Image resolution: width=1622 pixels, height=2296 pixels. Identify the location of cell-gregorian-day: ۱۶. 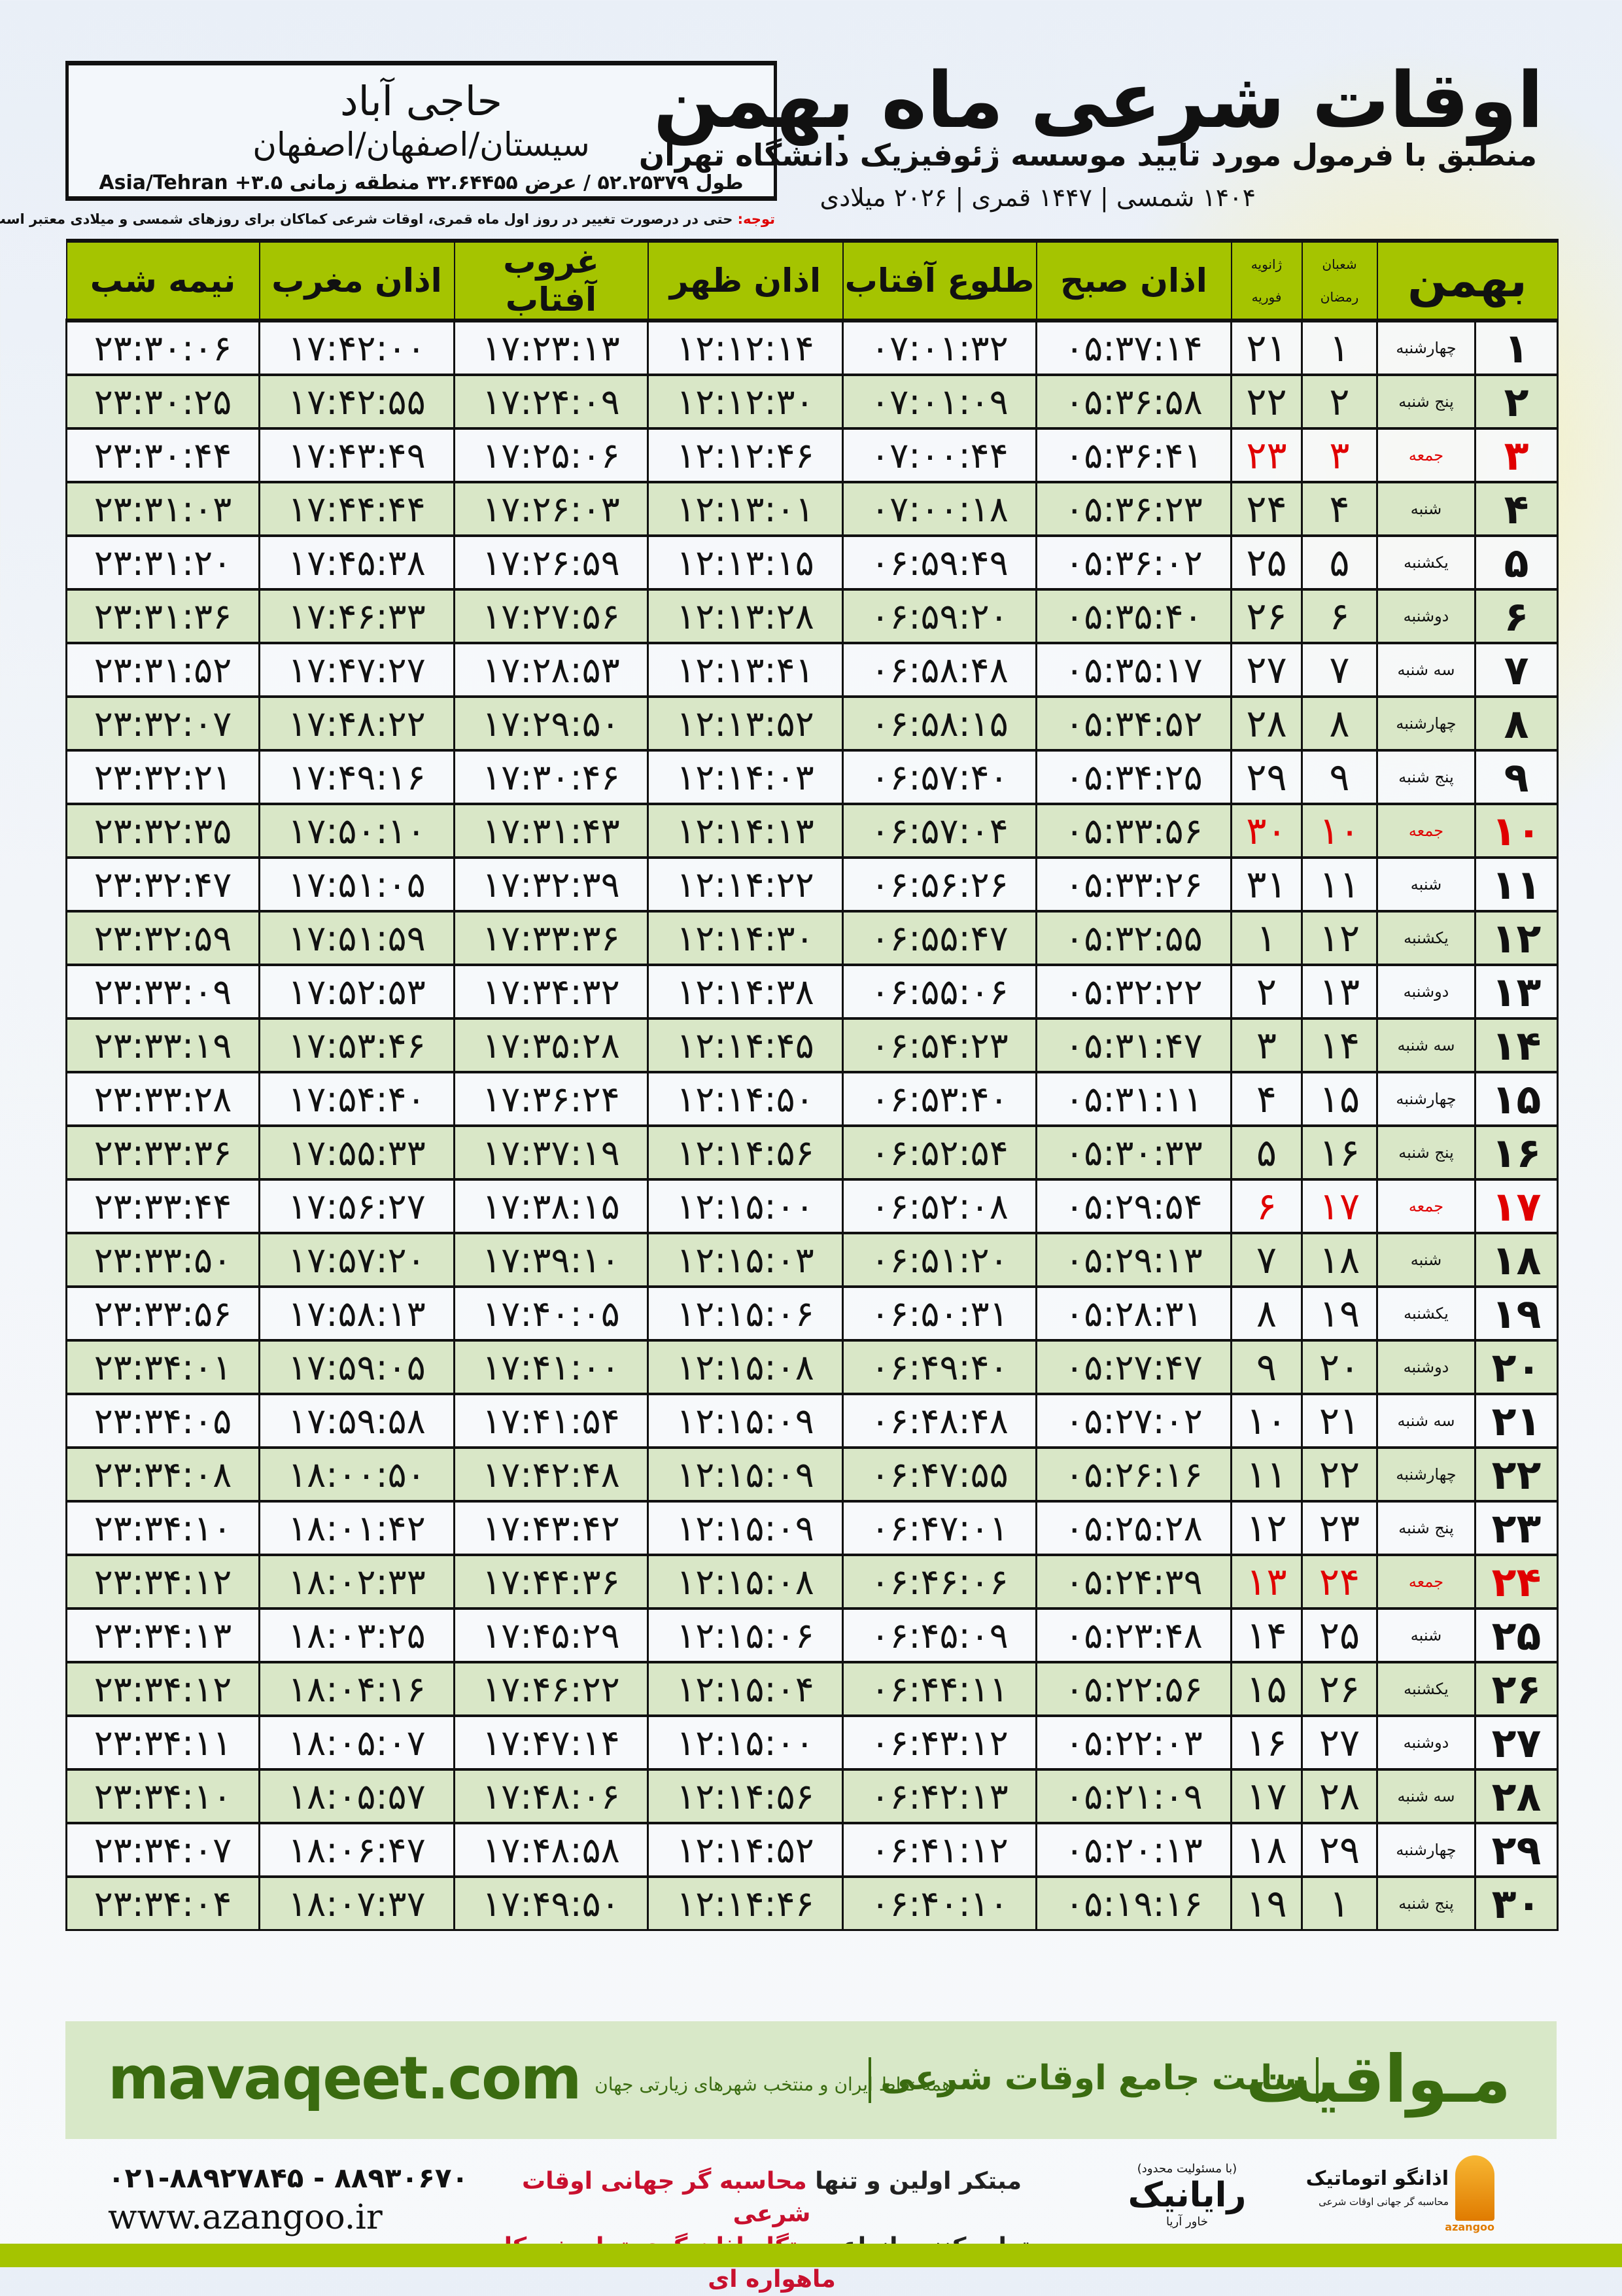
(1266, 1742).